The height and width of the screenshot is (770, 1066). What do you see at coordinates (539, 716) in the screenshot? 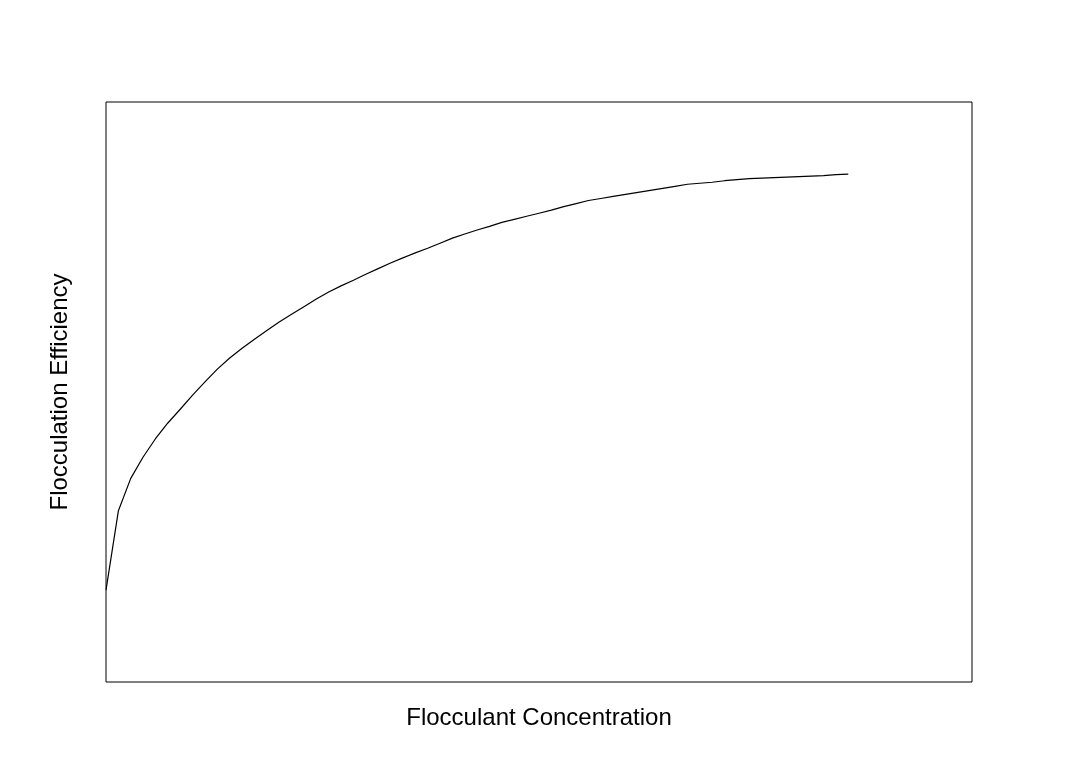
I see `x-axis-title: Flocculant Concentration` at bounding box center [539, 716].